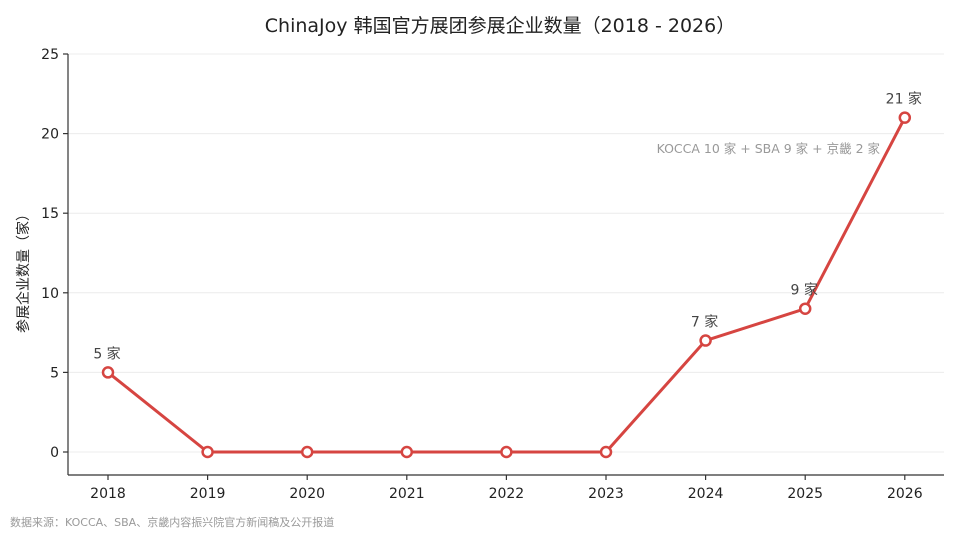  Describe the element at coordinates (769, 148) in the screenshot. I see `annotation-text: KOCCA 10 家 + SBA 9 家 + 京畿 2 家` at that location.